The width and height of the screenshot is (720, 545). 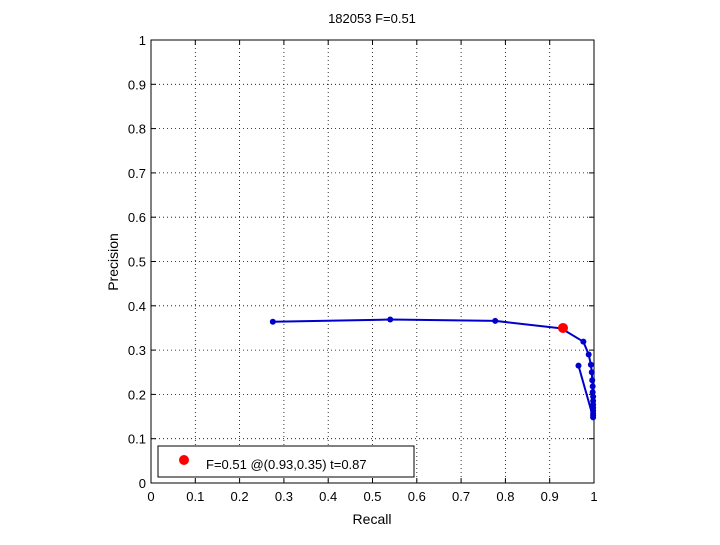 I want to click on y-tick-label: 0.7, so click(x=137, y=173).